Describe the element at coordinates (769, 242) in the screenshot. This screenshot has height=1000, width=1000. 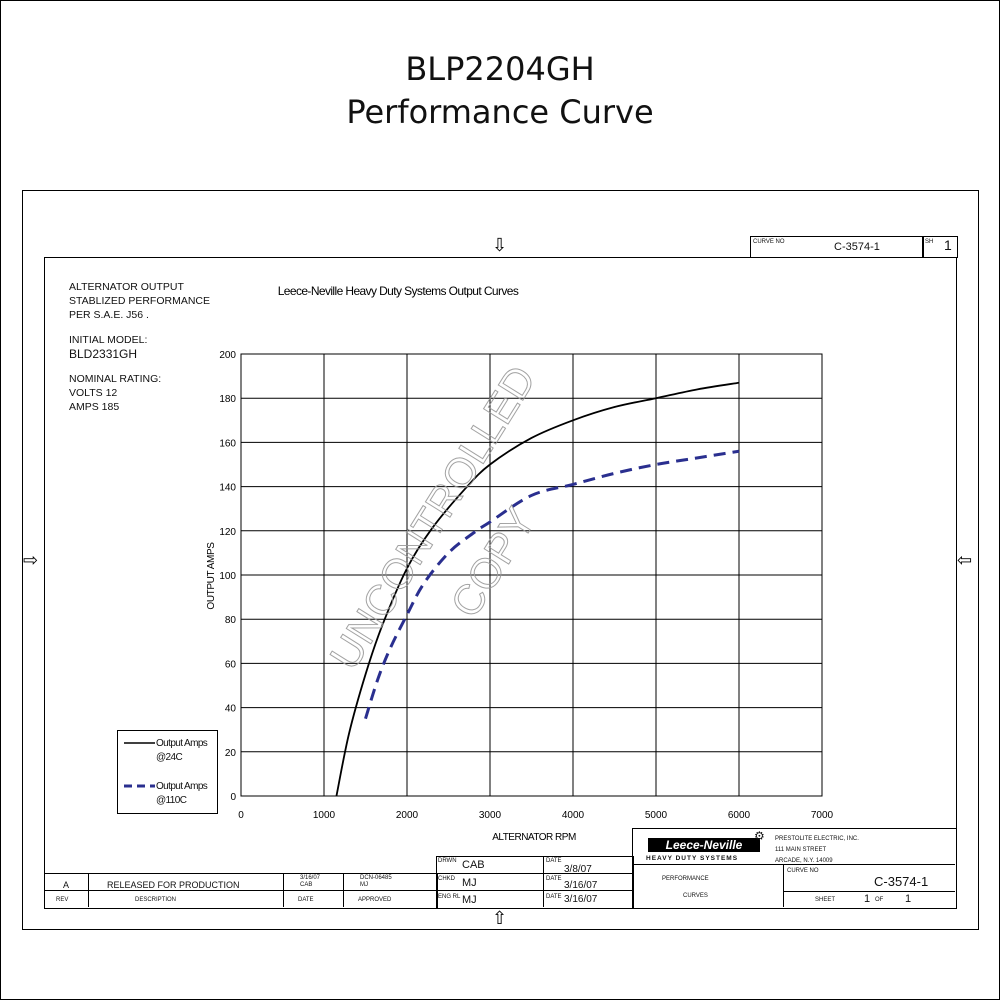
I see `curve-no-label: CURVE NO` at that location.